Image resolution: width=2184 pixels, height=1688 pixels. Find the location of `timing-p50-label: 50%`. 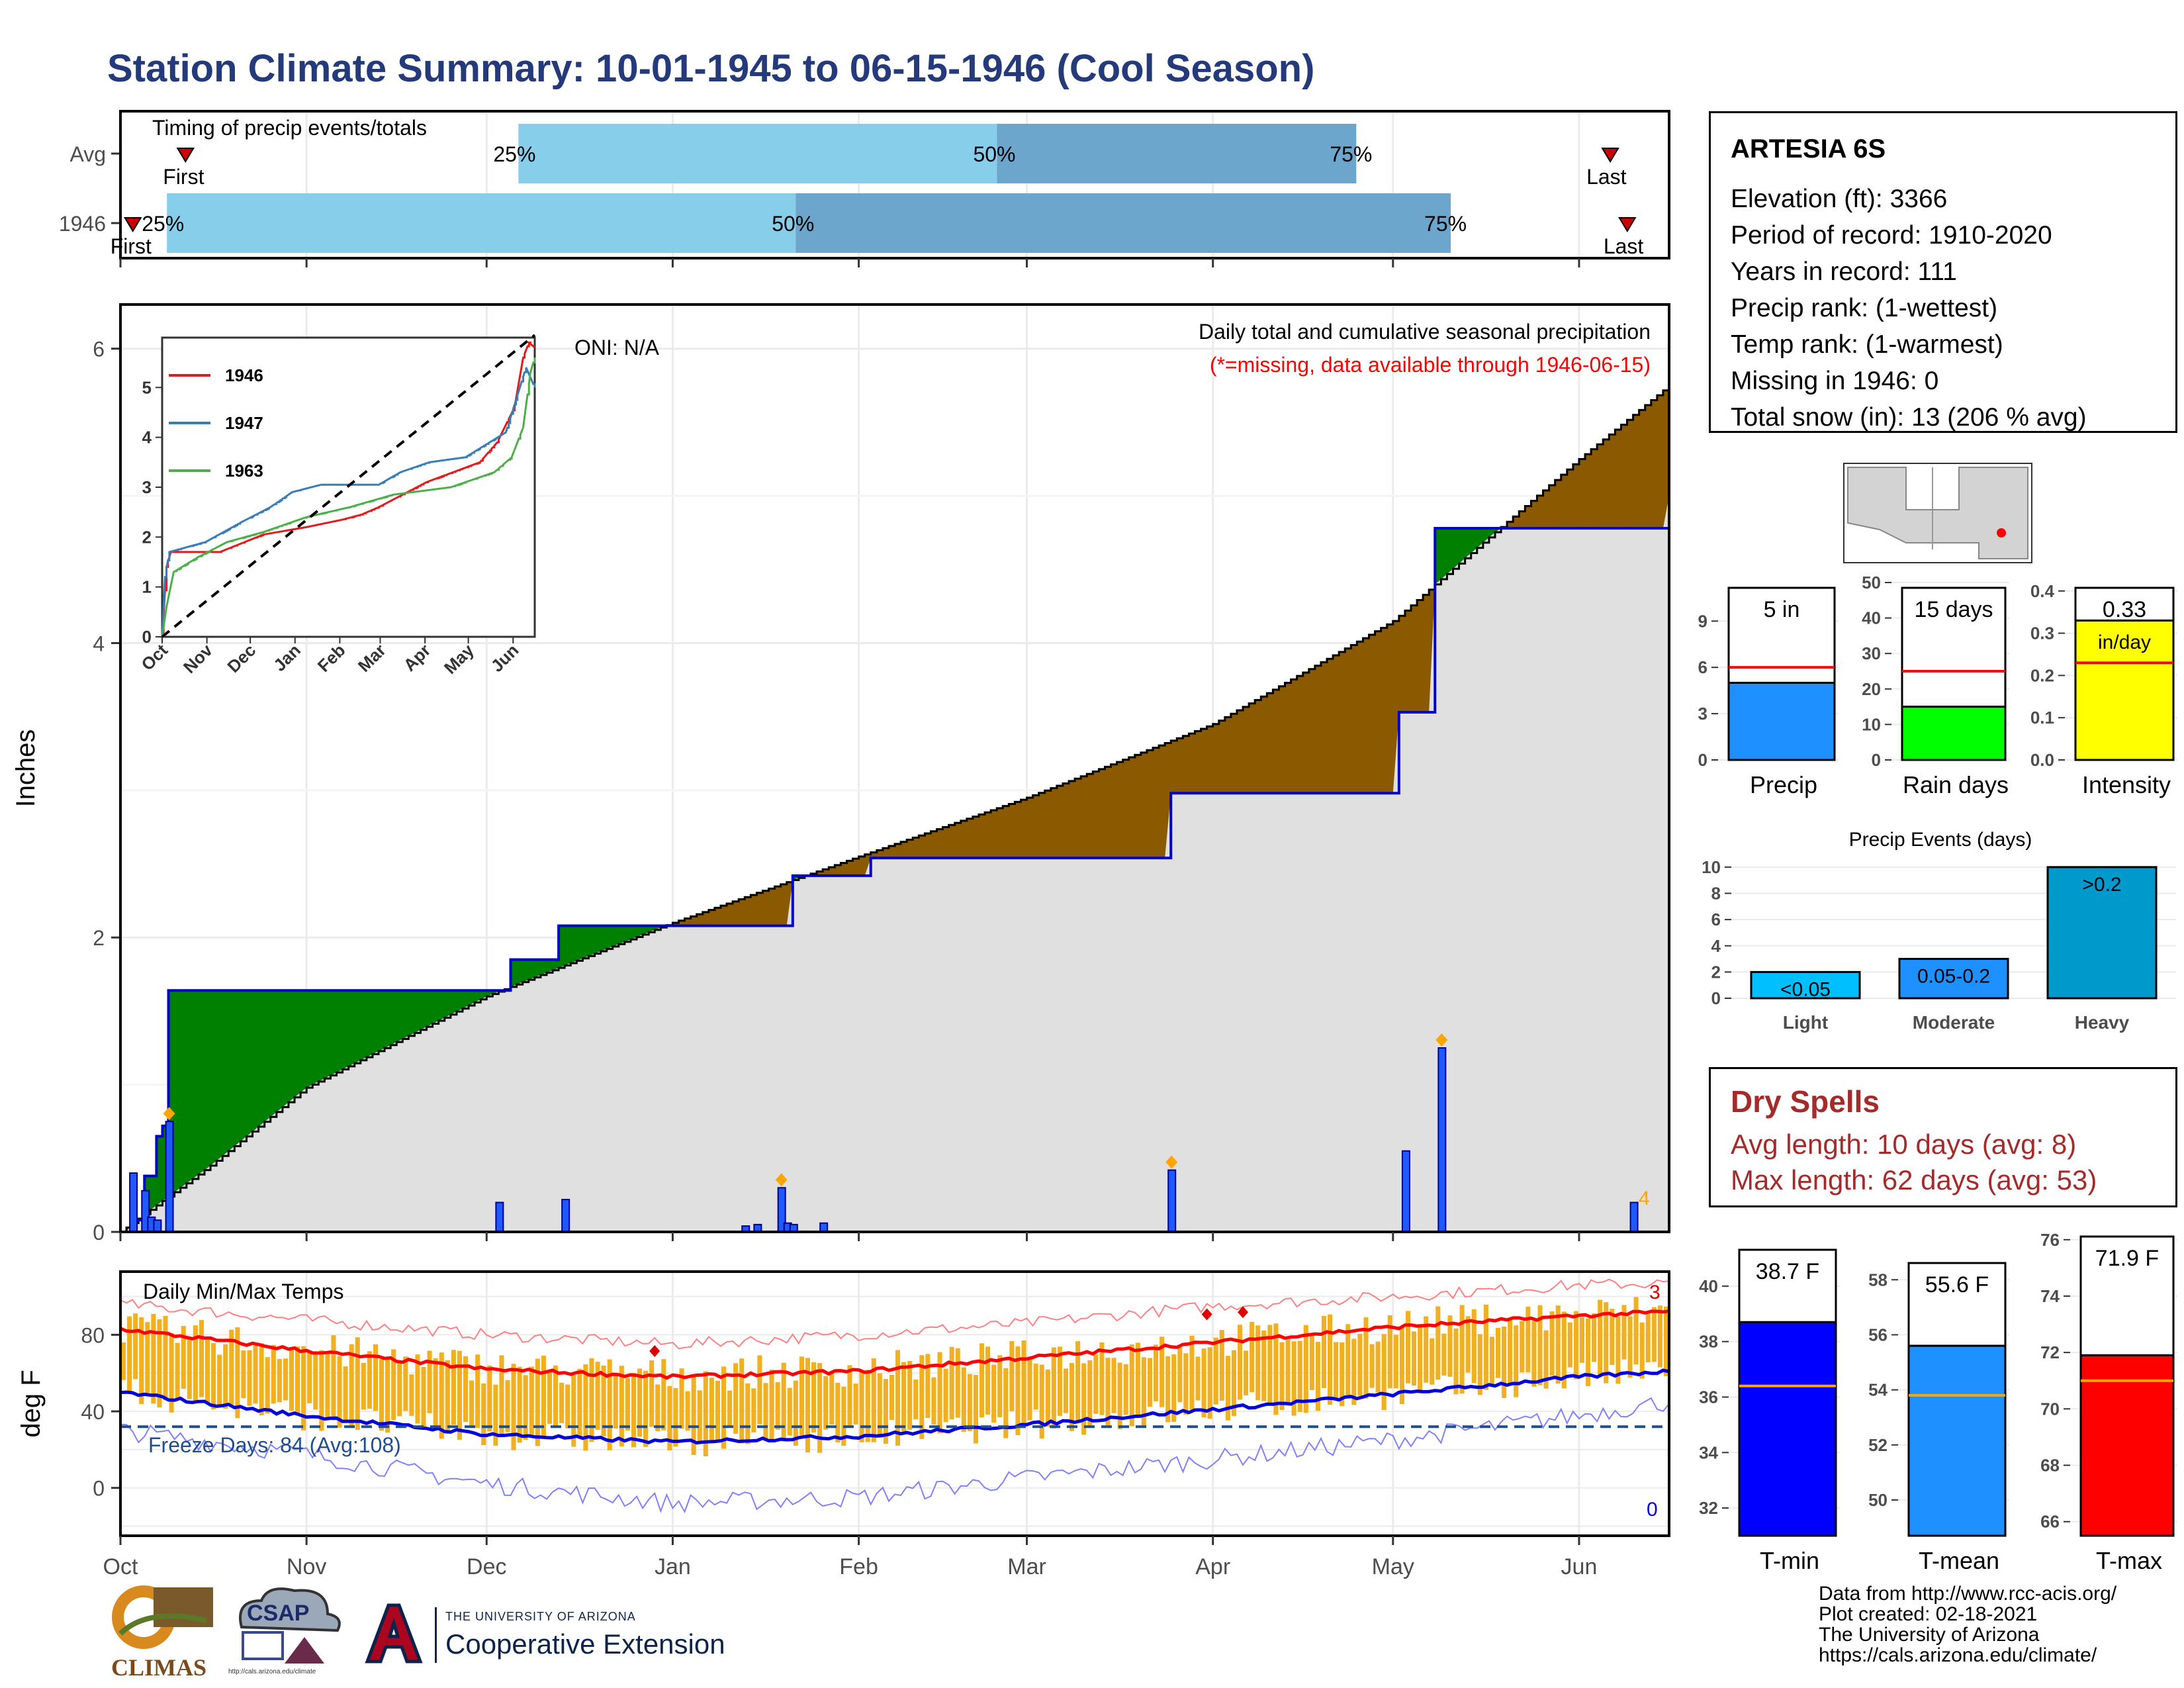

timing-p50-label: 50% is located at coordinates (793, 224).